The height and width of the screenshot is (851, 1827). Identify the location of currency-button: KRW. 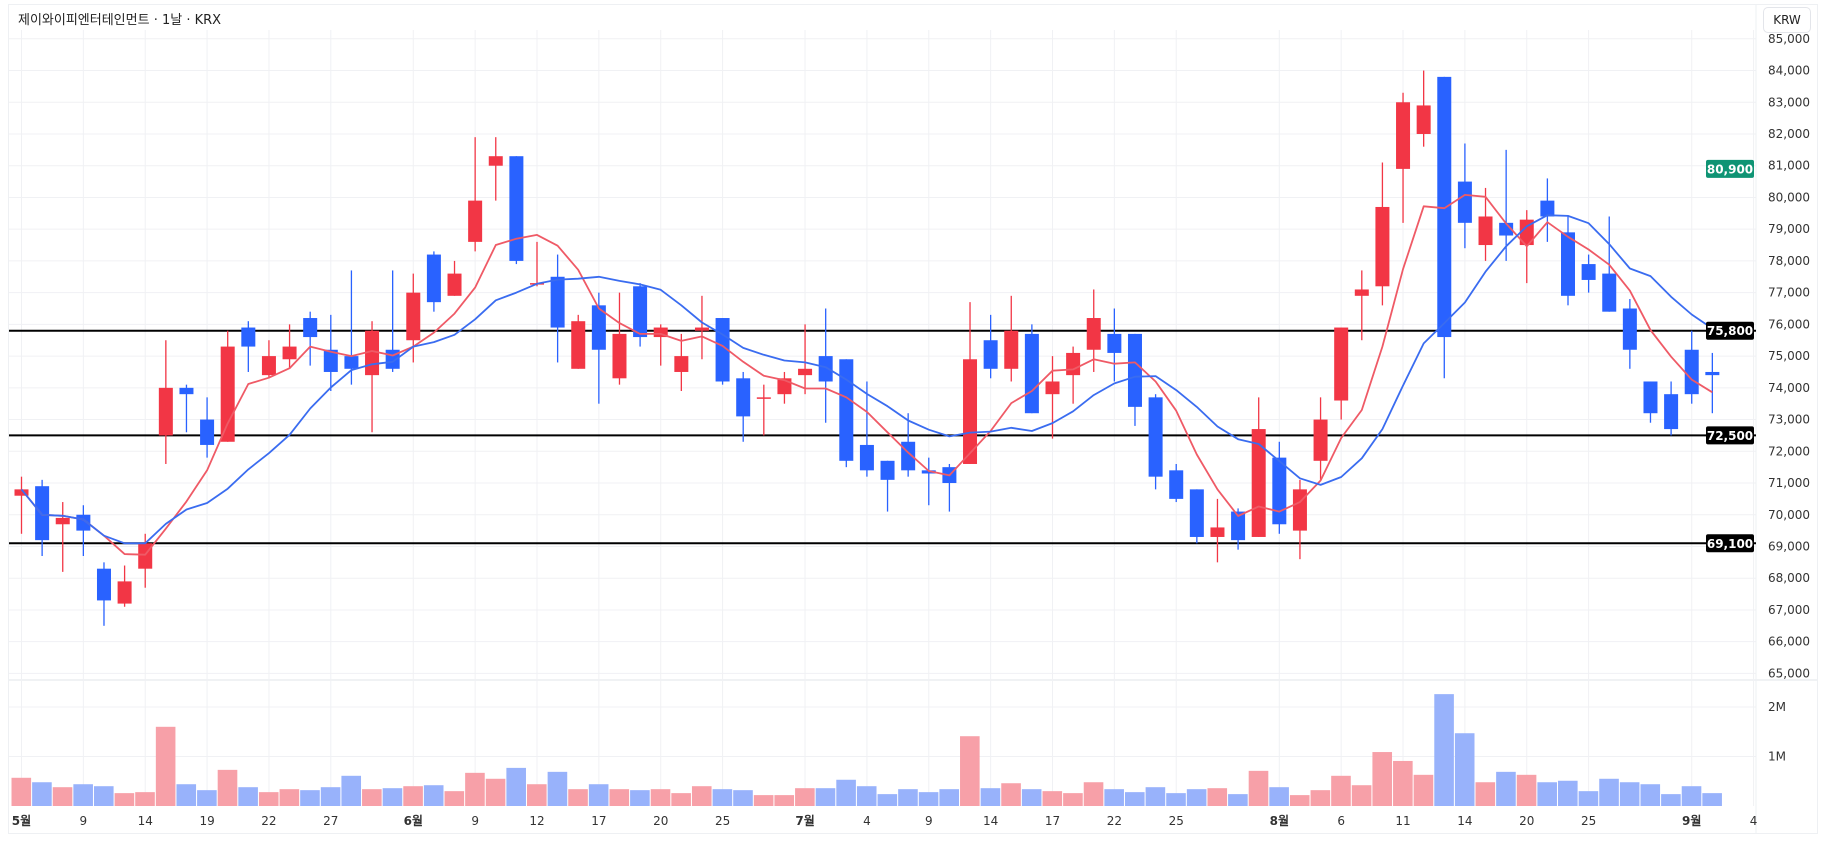
(1787, 20).